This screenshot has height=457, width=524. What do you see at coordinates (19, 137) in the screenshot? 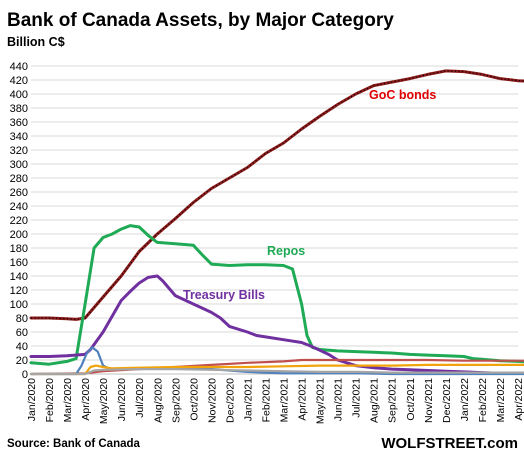
I see `y-tick-label: 340` at bounding box center [19, 137].